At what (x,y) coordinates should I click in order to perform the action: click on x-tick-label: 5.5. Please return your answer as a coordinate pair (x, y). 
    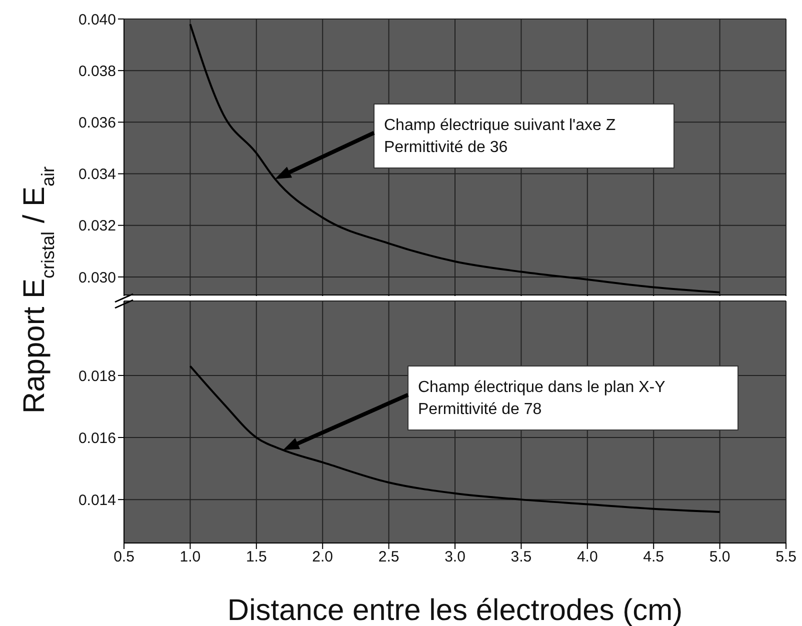
    Looking at the image, I should click on (786, 557).